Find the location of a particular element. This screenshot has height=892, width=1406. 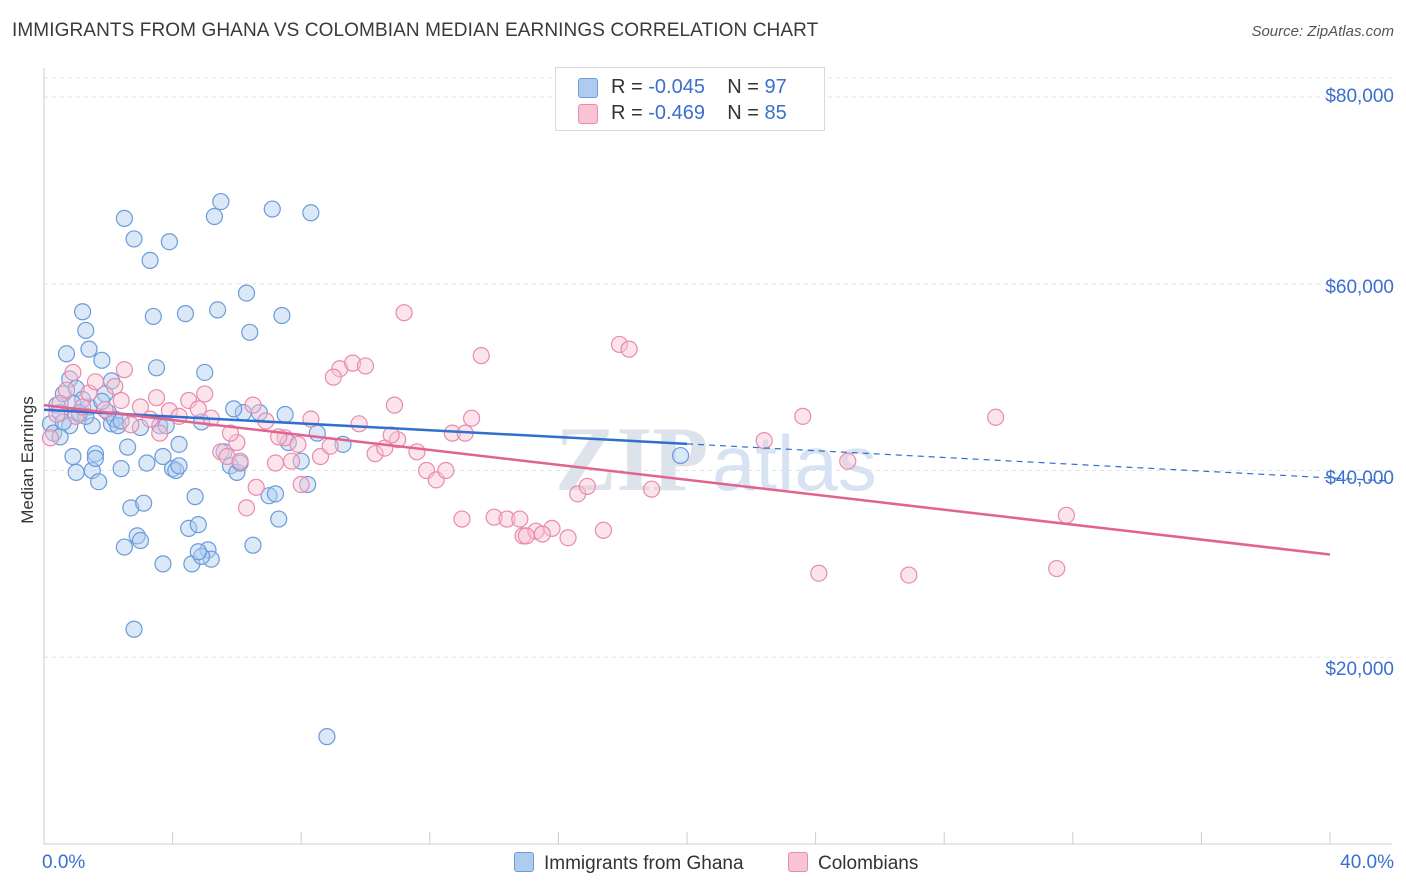

y-tick-label: $80,000 is located at coordinates (1359, 96).